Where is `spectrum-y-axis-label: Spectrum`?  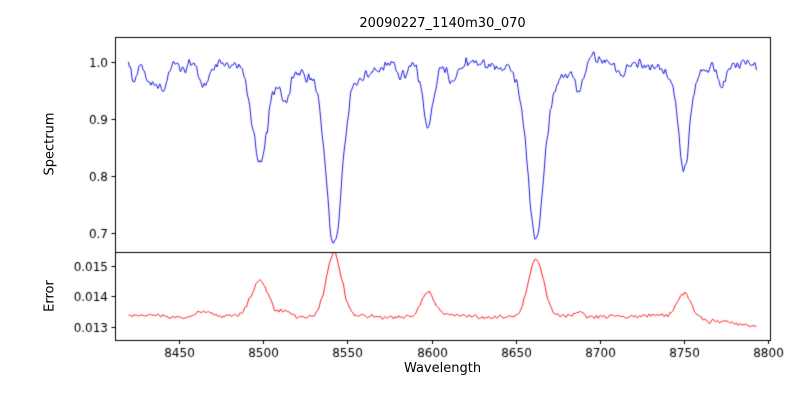
spectrum-y-axis-label: Spectrum is located at coordinates (50, 144).